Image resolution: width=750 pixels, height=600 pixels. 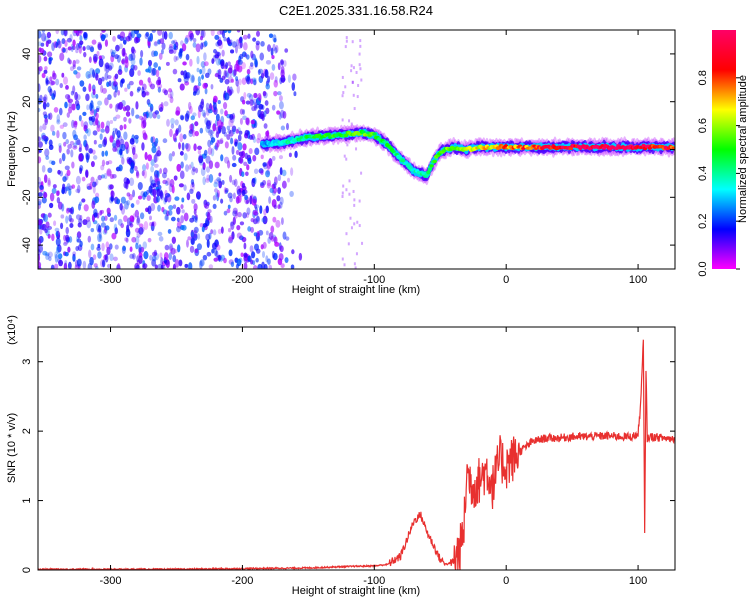 I want to click on x-tick-label: 100, so click(x=638, y=280).